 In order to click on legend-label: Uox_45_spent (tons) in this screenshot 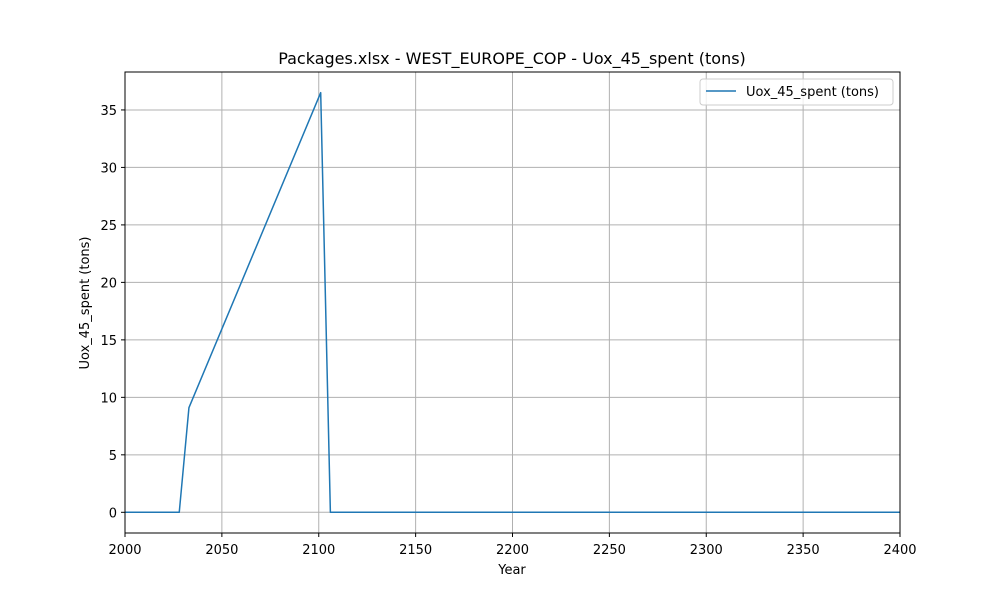, I will do `click(812, 92)`.